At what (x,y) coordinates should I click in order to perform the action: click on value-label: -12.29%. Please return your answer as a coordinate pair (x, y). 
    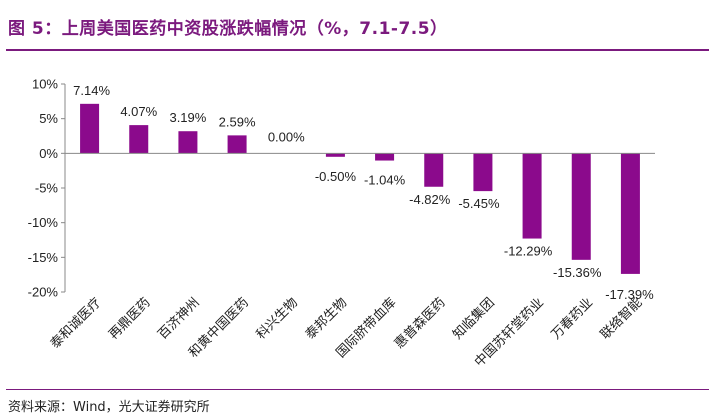
    Looking at the image, I should click on (528, 251).